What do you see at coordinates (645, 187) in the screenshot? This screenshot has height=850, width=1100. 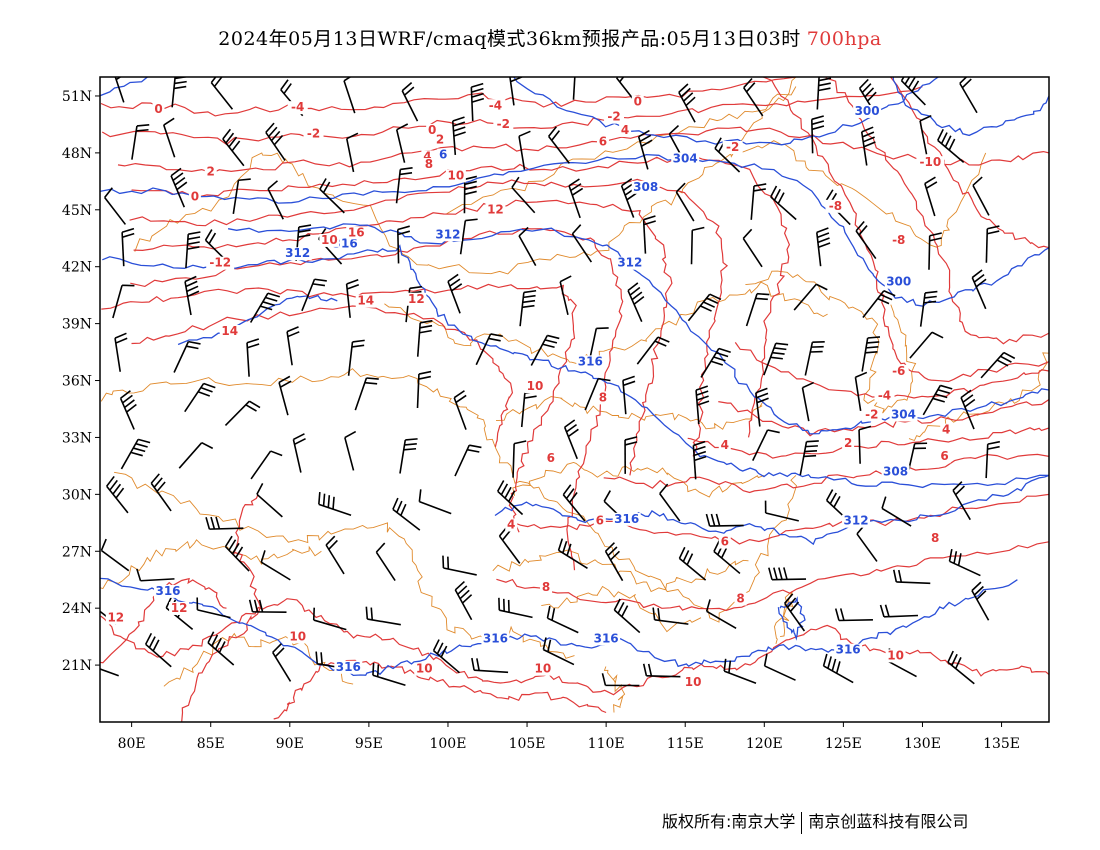 I see `height-contour-label: 308` at bounding box center [645, 187].